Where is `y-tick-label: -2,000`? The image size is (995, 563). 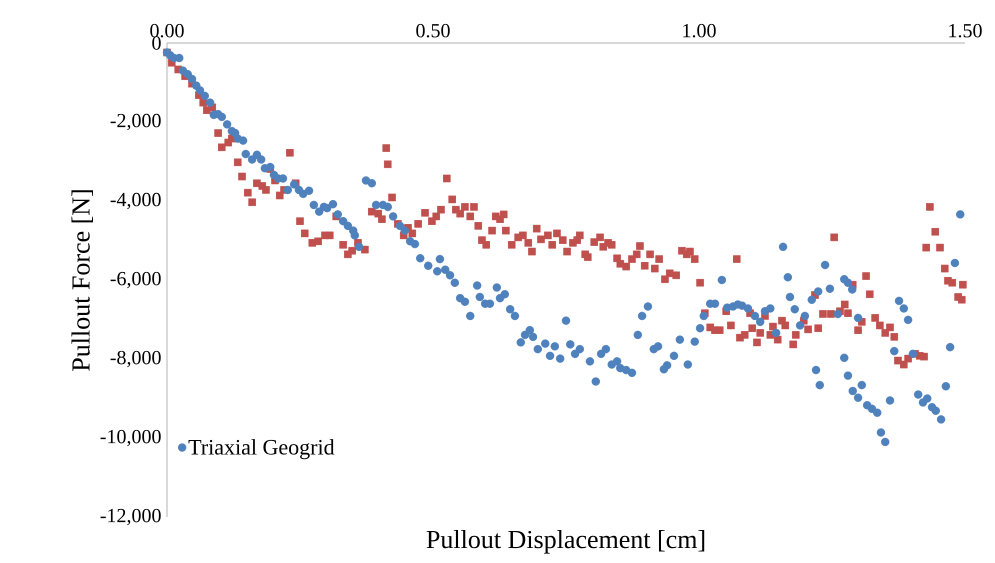
y-tick-label: -2,000 is located at coordinates (135, 122).